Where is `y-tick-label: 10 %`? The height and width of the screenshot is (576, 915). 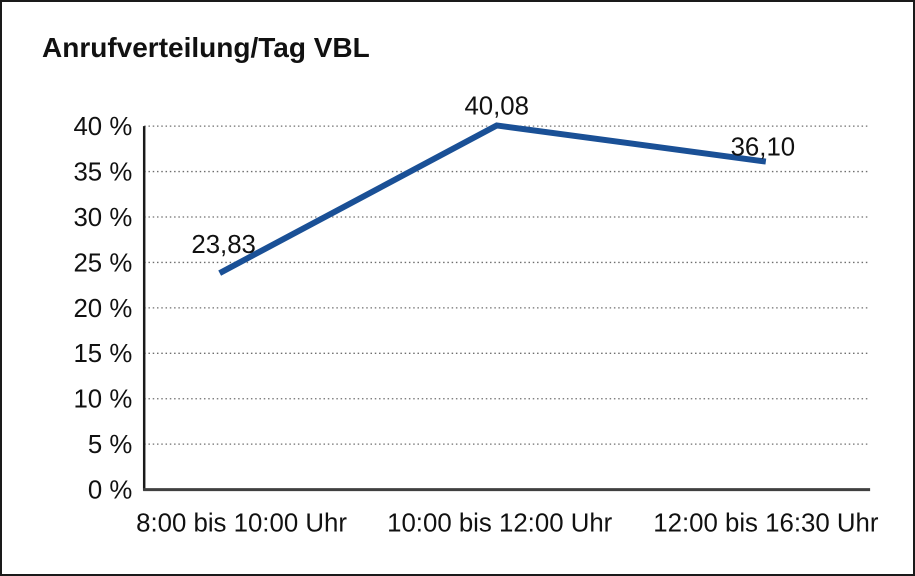 y-tick-label: 10 % is located at coordinates (102, 400).